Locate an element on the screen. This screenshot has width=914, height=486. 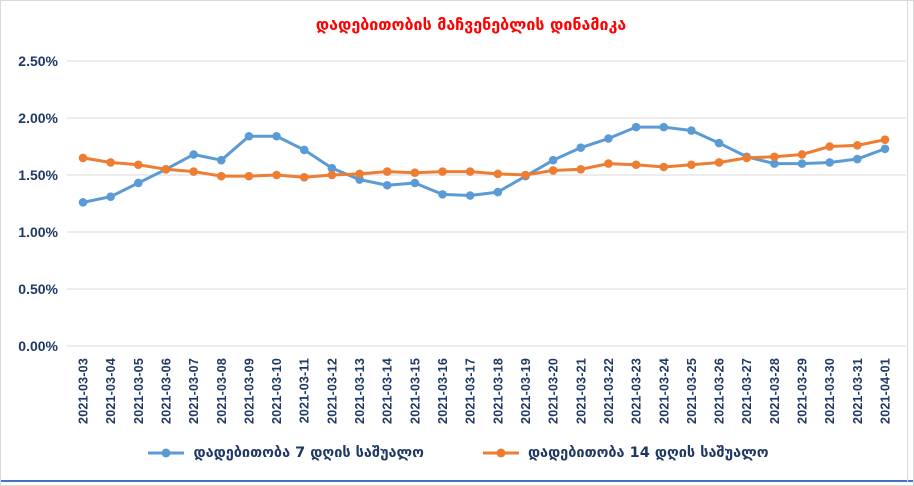
x-axis-tick-label: 2021-03-17 is located at coordinates (471, 391).